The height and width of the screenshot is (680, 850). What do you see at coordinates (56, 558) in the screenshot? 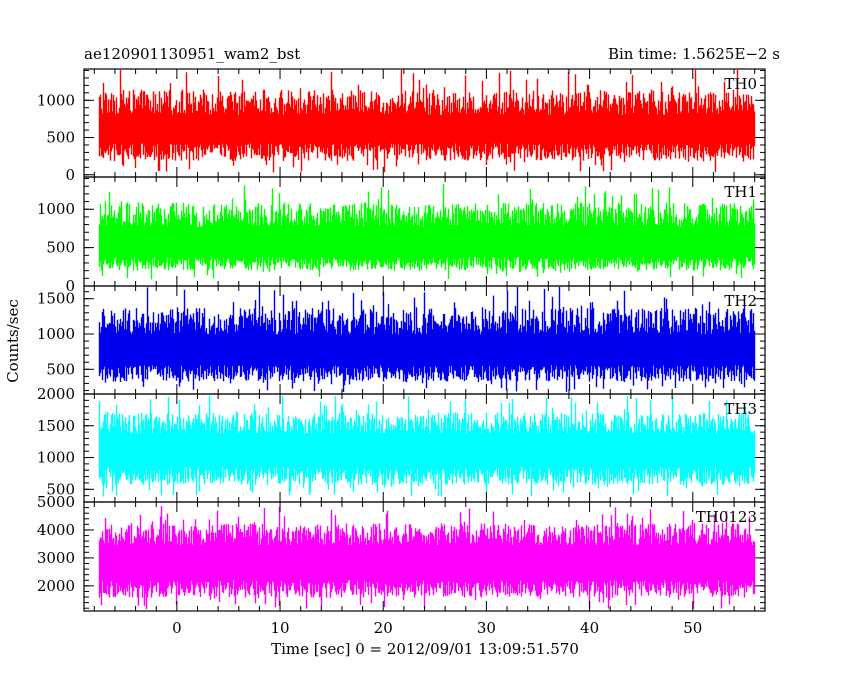
I see `y-tick-label: 3000` at bounding box center [56, 558].